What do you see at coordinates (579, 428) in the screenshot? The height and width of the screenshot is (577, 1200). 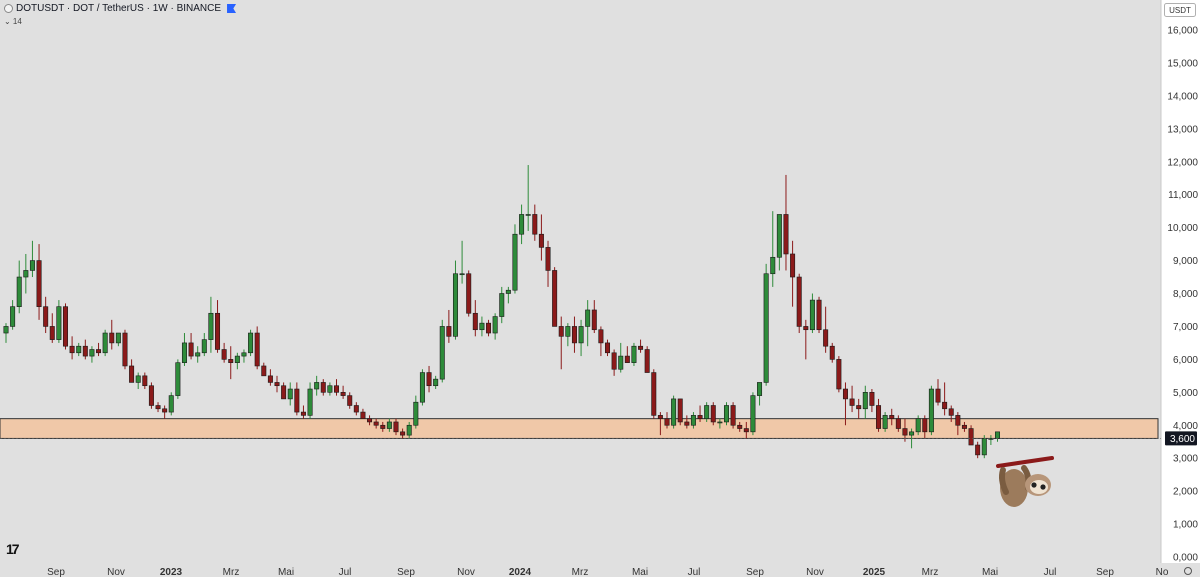 I see `support-zone` at bounding box center [579, 428].